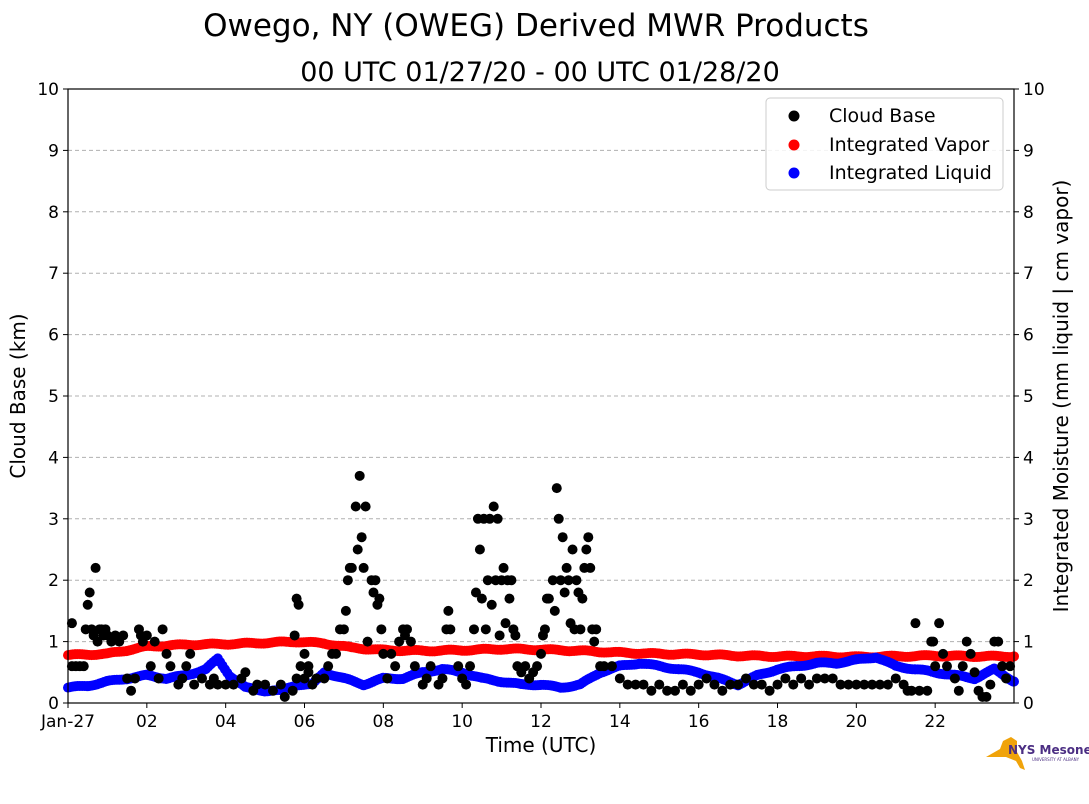 This screenshot has height=804, width=1089. Describe the element at coordinates (909, 145) in the screenshot. I see `legend-label-integrated-vapor: Integrated Vapor` at that location.